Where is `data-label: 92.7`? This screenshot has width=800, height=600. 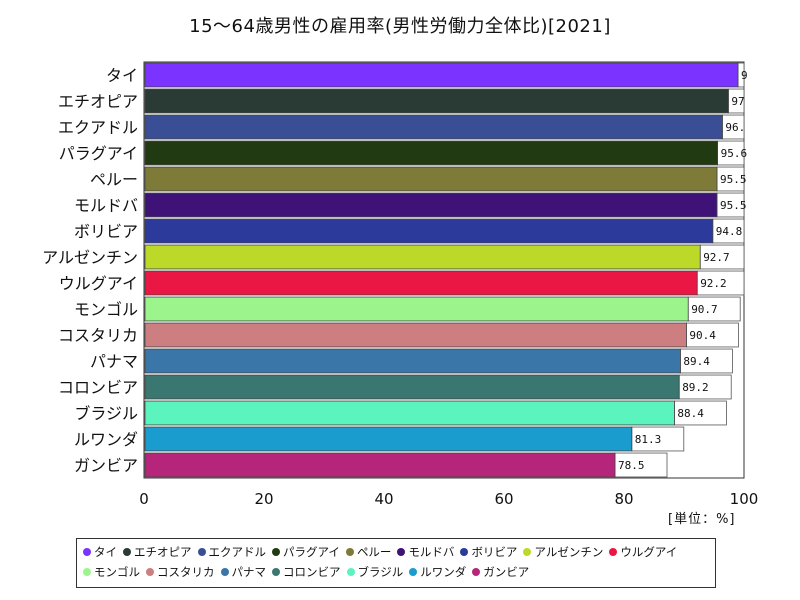 data-label: 92.7 is located at coordinates (716, 257).